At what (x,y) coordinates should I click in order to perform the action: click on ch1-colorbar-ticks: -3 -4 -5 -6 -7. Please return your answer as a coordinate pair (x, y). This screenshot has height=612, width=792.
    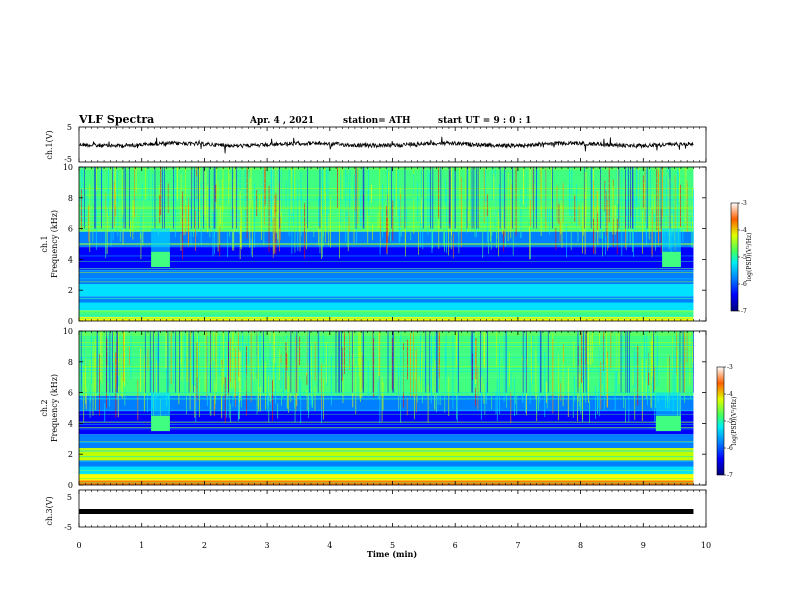
    Looking at the image, I should click on (742, 257).